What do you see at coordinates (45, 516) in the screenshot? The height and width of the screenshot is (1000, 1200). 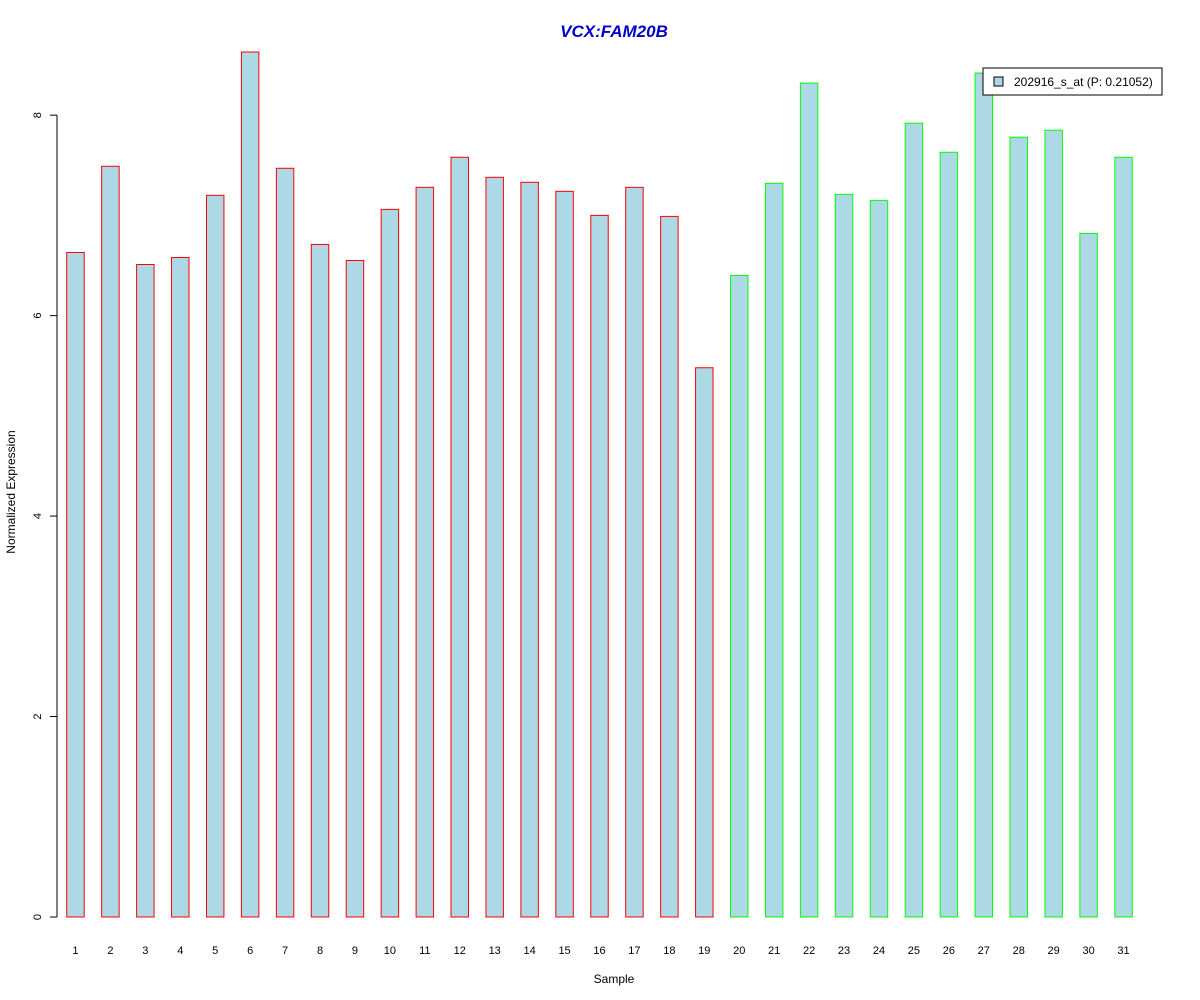 I see `y-axis: 0 2 4 6 8` at bounding box center [45, 516].